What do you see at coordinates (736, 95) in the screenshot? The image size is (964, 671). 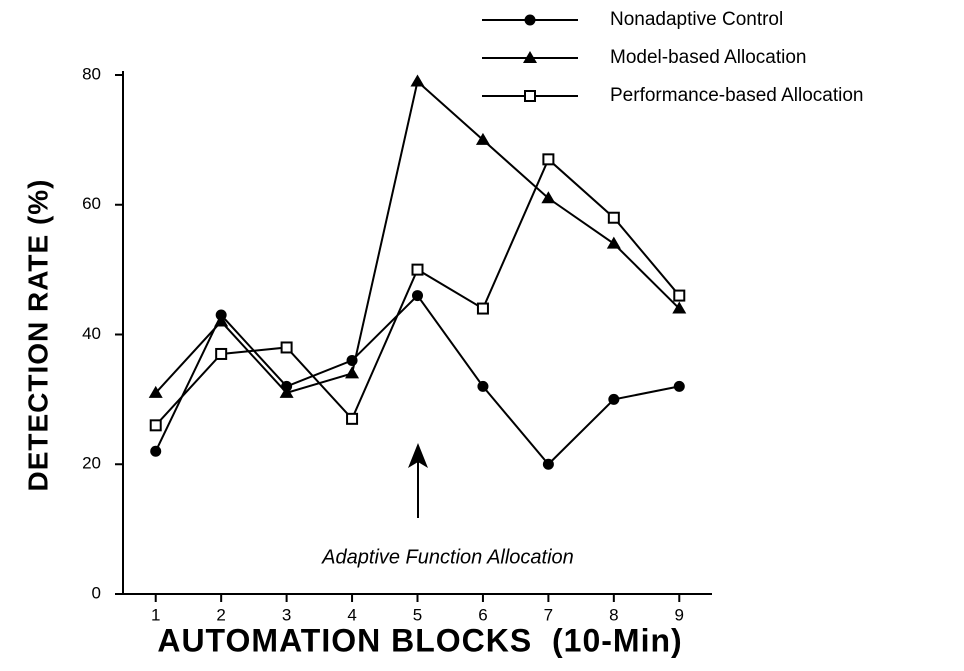 I see `legend-label: Performance-based Allocation` at bounding box center [736, 95].